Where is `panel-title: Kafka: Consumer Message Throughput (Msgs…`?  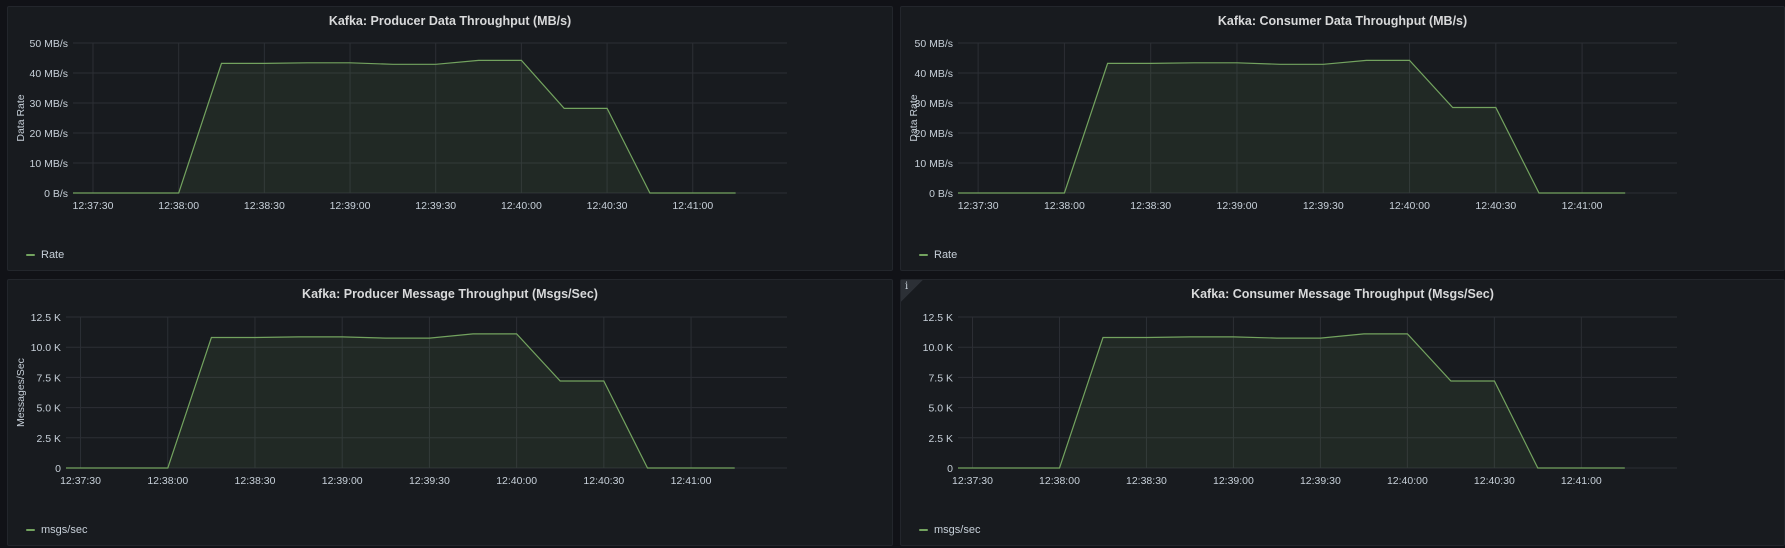
panel-title: Kafka: Consumer Message Throughput (Msgs… is located at coordinates (1342, 294).